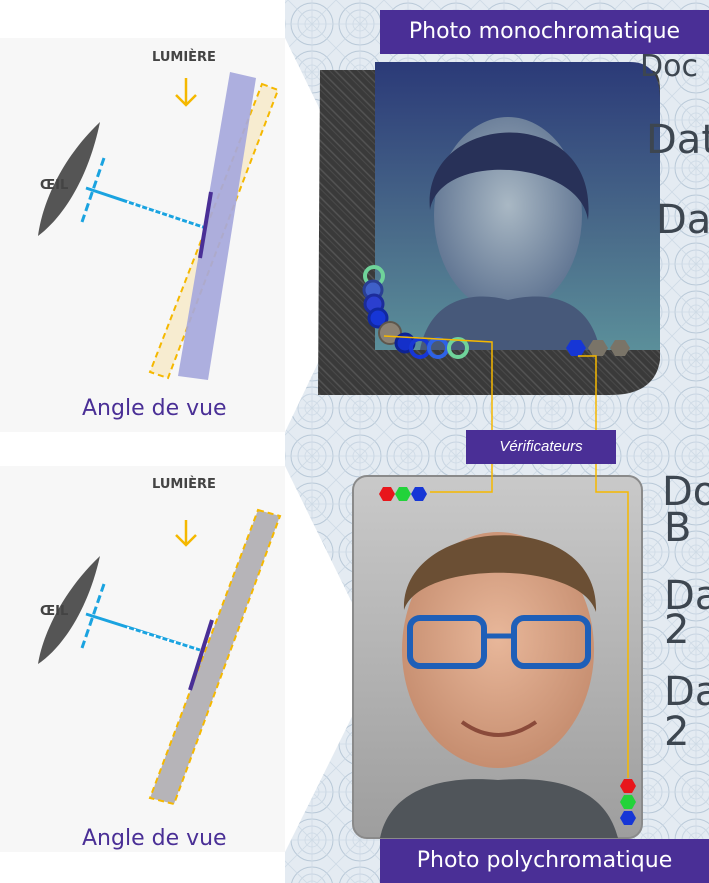 Image resolution: width=709 pixels, height=883 pixels. I want to click on bottom-layer-dashed-outline, so click(215, 657).